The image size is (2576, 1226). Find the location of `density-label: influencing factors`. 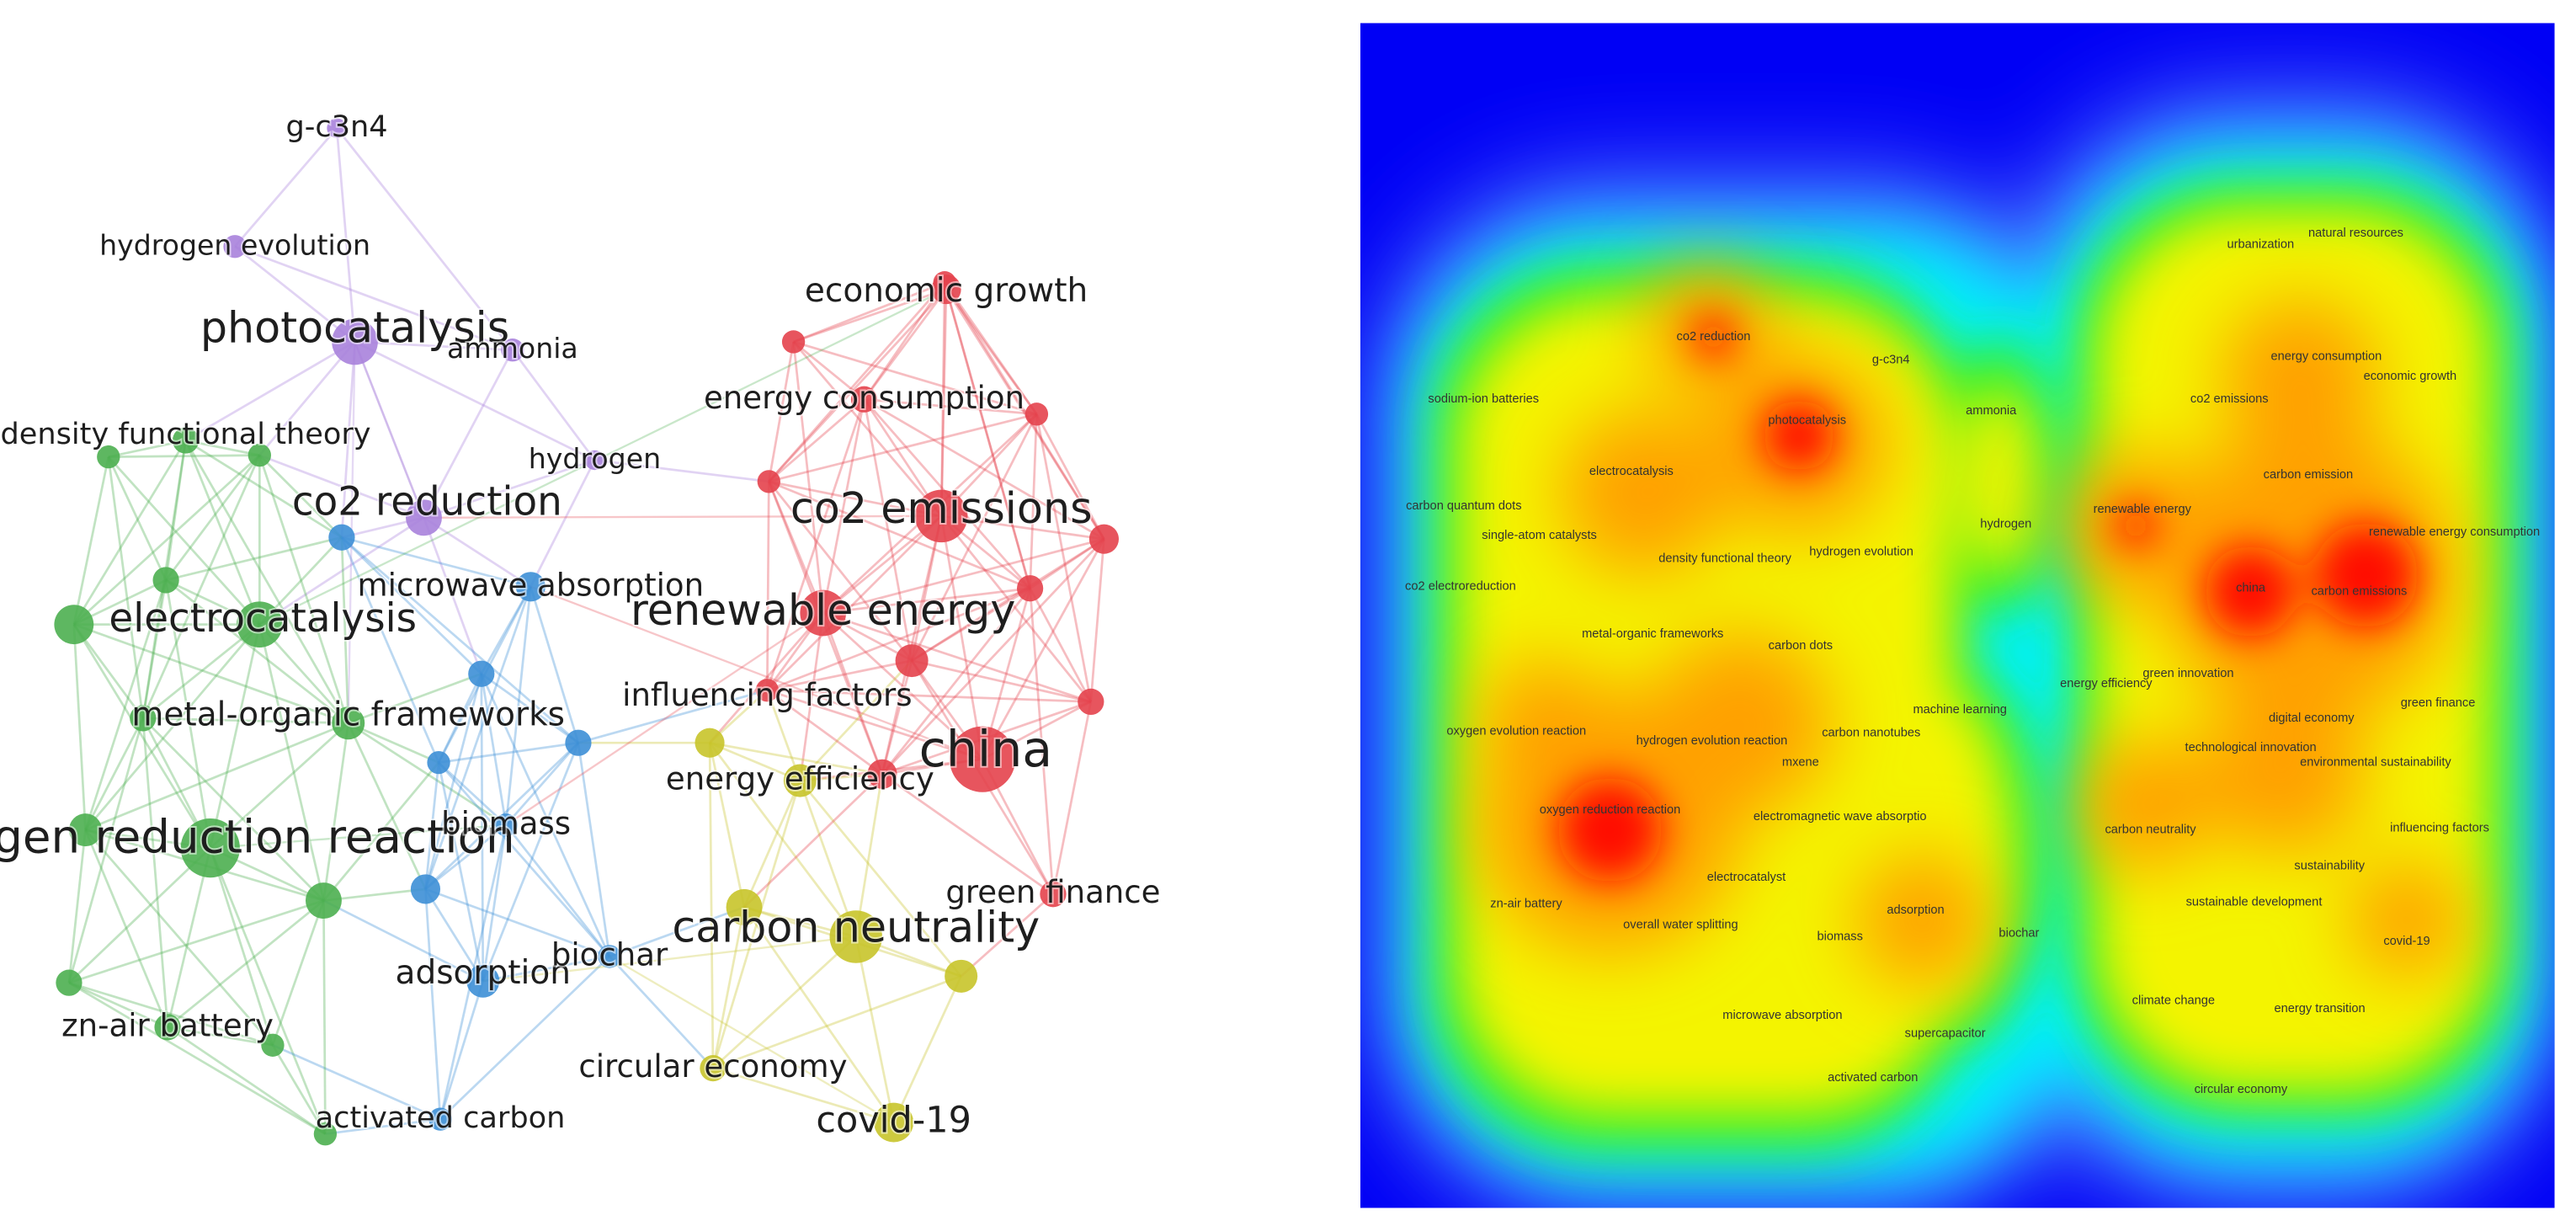

density-label: influencing factors is located at coordinates (2440, 829).